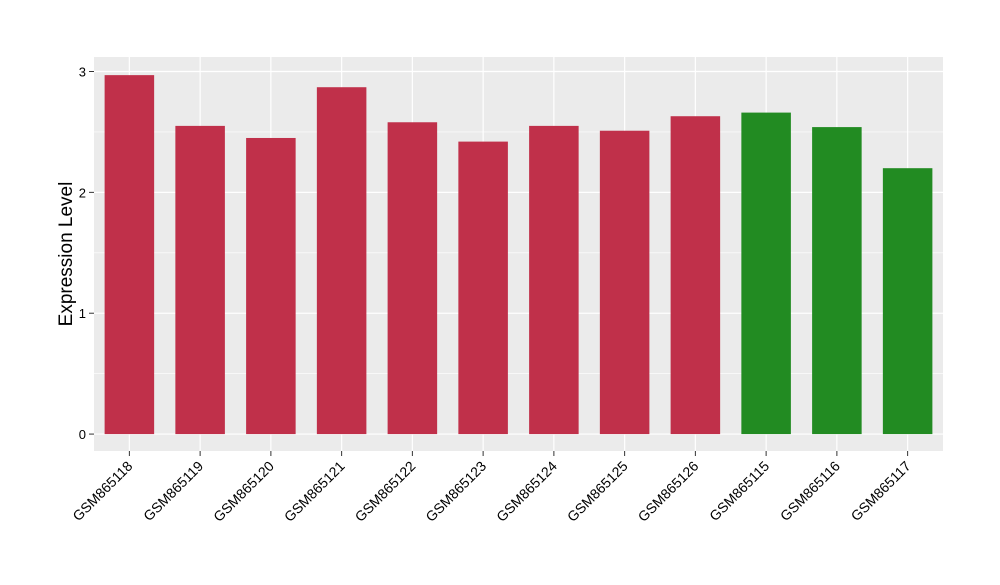  What do you see at coordinates (624, 282) in the screenshot?
I see `bar-GSM865125` at bounding box center [624, 282].